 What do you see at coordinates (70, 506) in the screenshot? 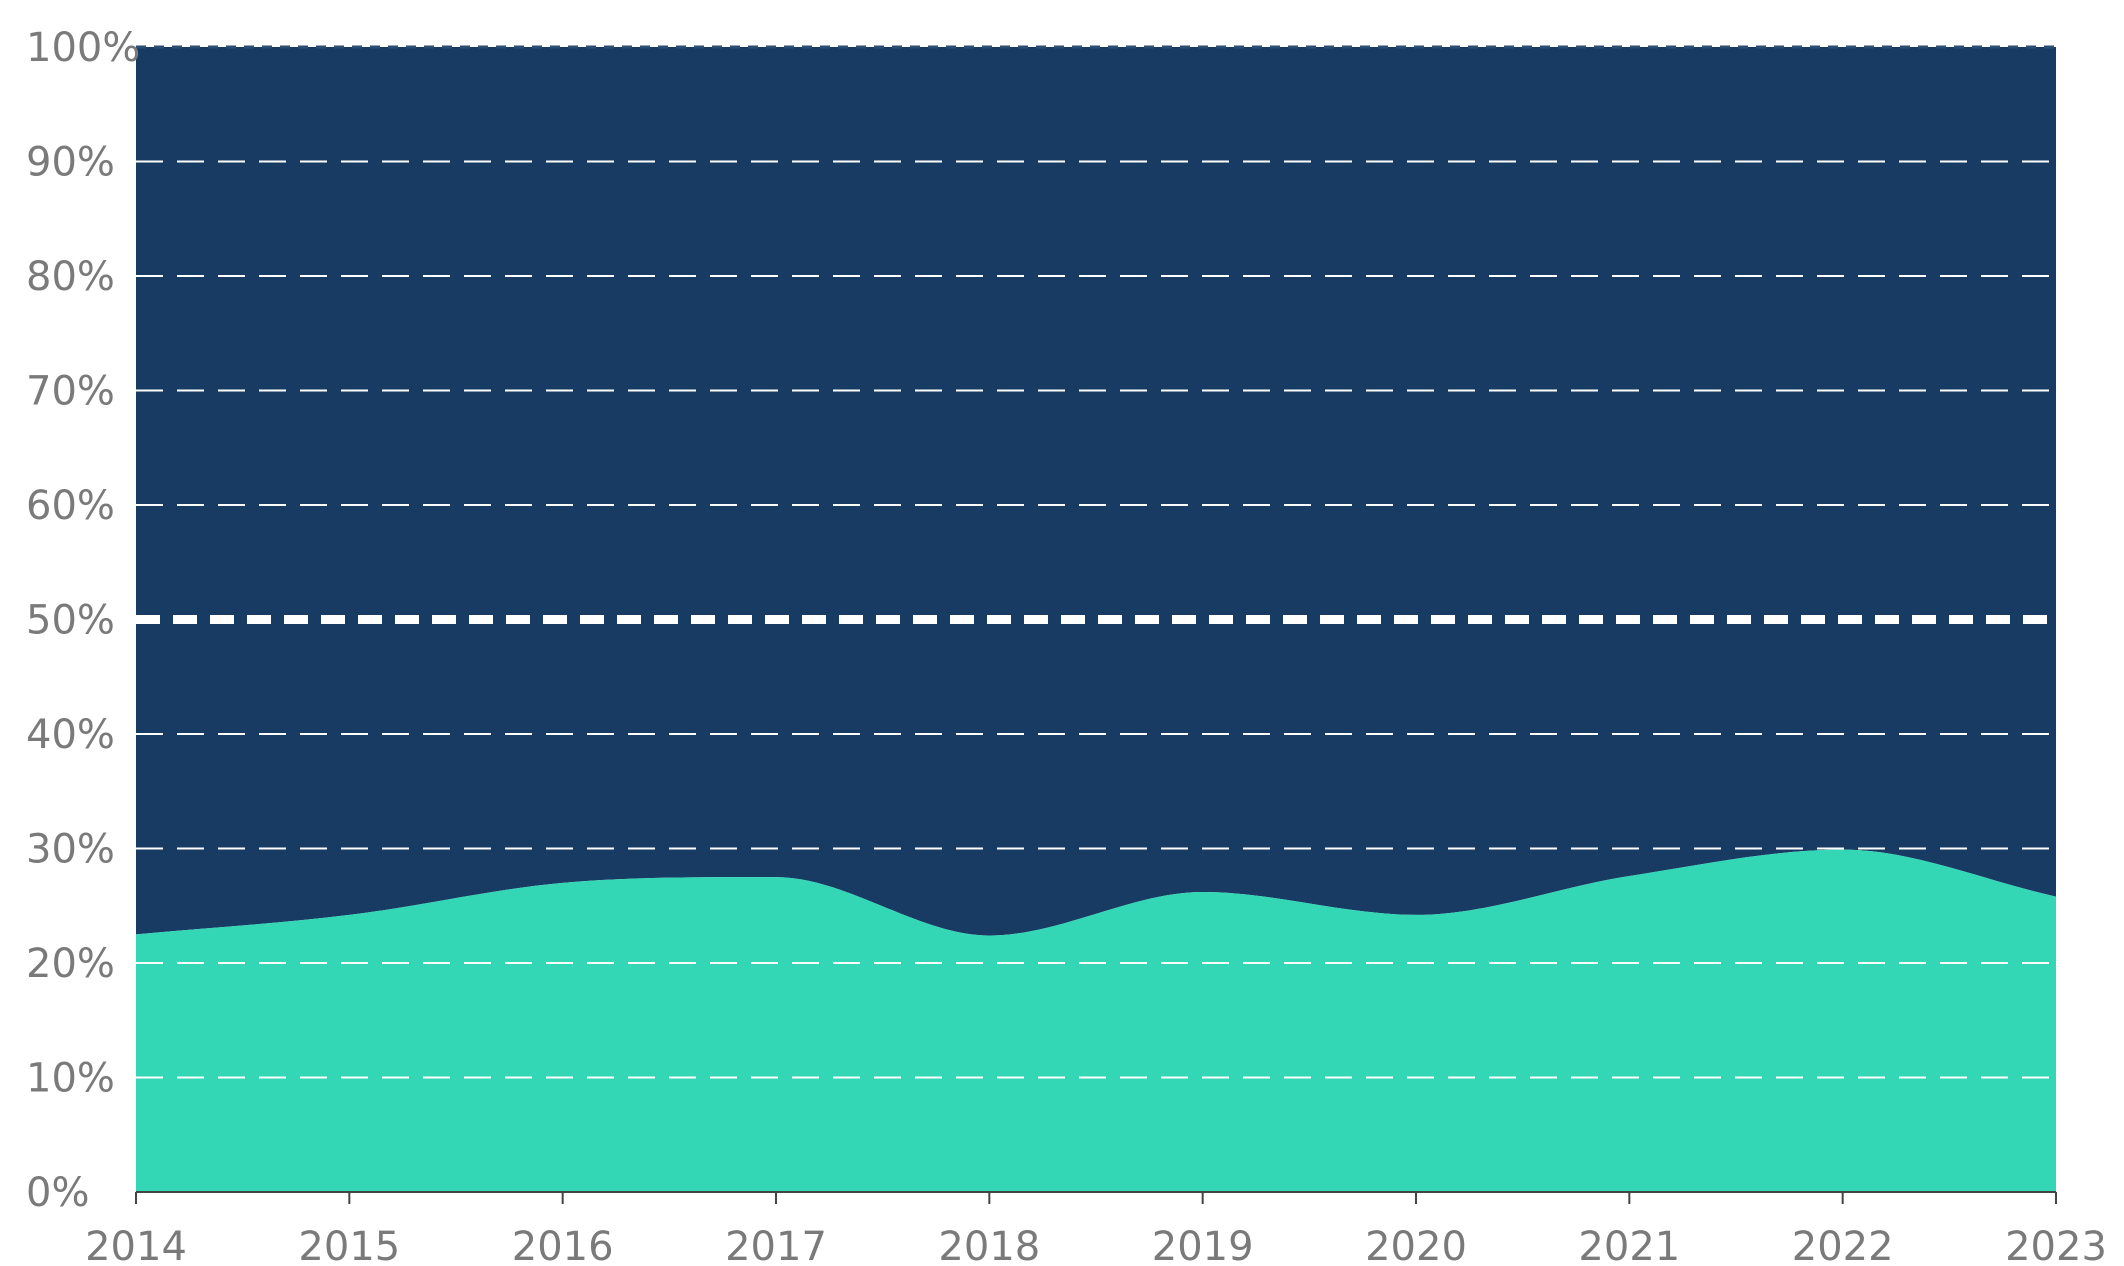
I see `y-tick-label-60: 60%` at bounding box center [70, 506].